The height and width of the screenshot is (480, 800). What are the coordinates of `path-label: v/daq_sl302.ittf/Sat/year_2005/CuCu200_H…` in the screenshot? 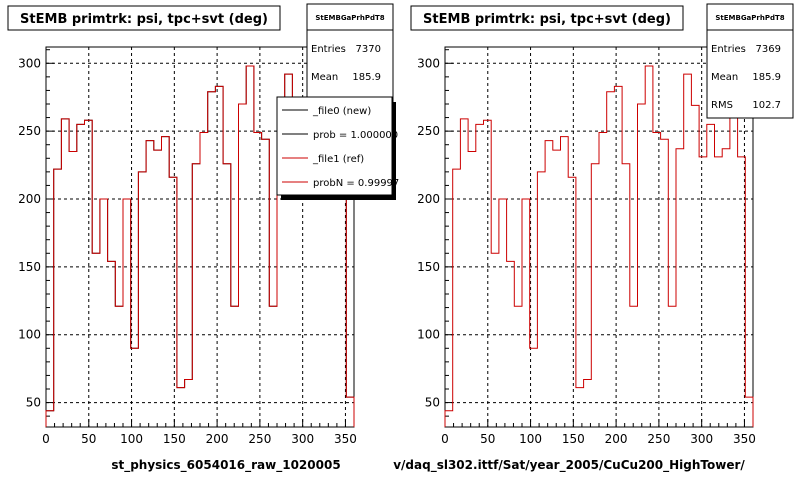 It's located at (569, 465).